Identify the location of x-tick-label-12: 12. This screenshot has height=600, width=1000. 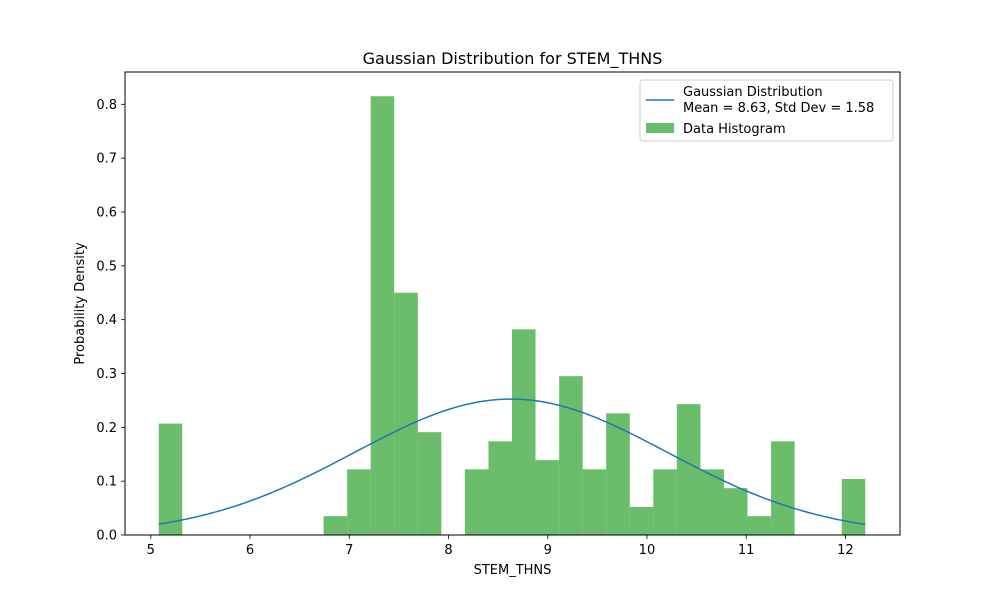
(845, 550).